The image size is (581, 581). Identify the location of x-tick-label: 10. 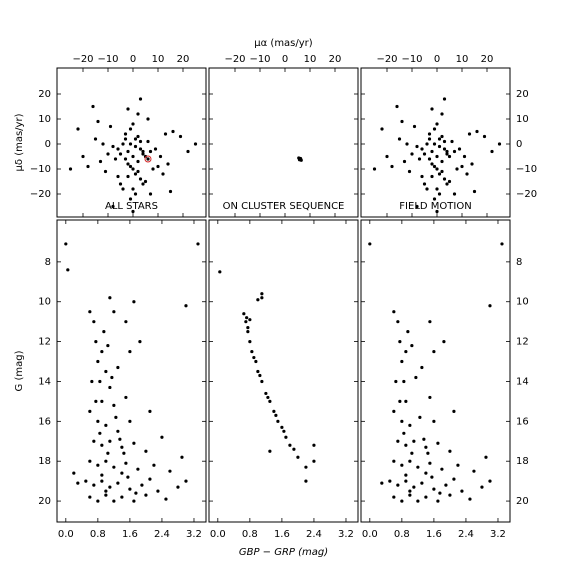
(158, 59).